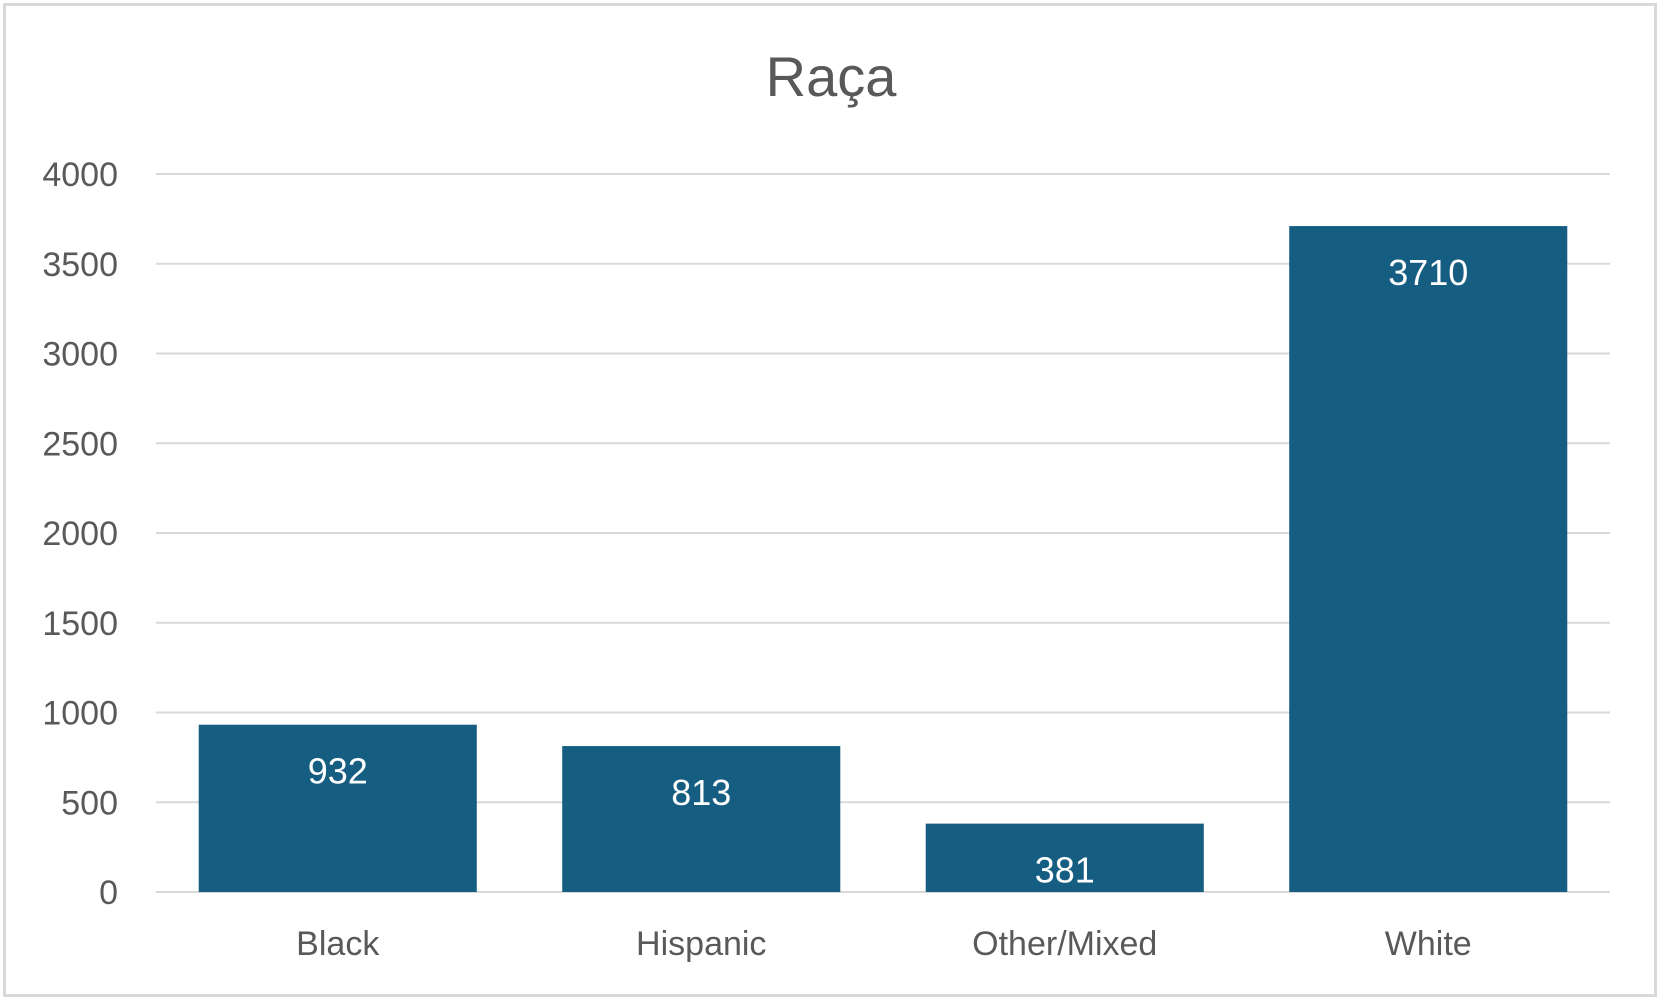 The height and width of the screenshot is (1003, 1663). What do you see at coordinates (701, 819) in the screenshot?
I see `bar-hispanic` at bounding box center [701, 819].